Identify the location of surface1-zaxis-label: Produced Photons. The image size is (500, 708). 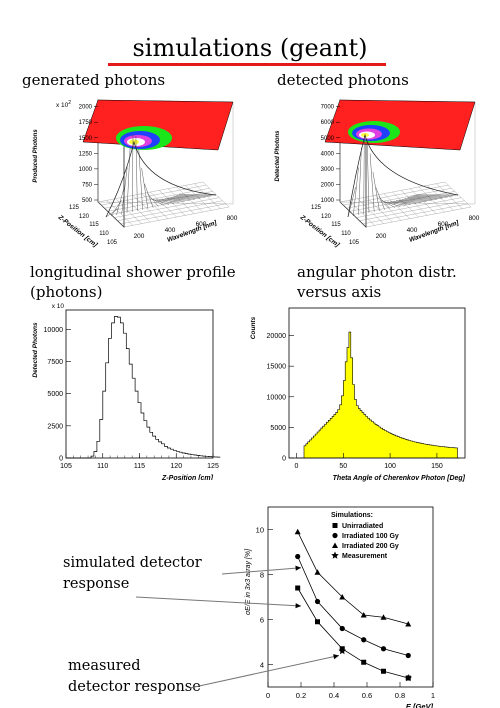
(36, 156).